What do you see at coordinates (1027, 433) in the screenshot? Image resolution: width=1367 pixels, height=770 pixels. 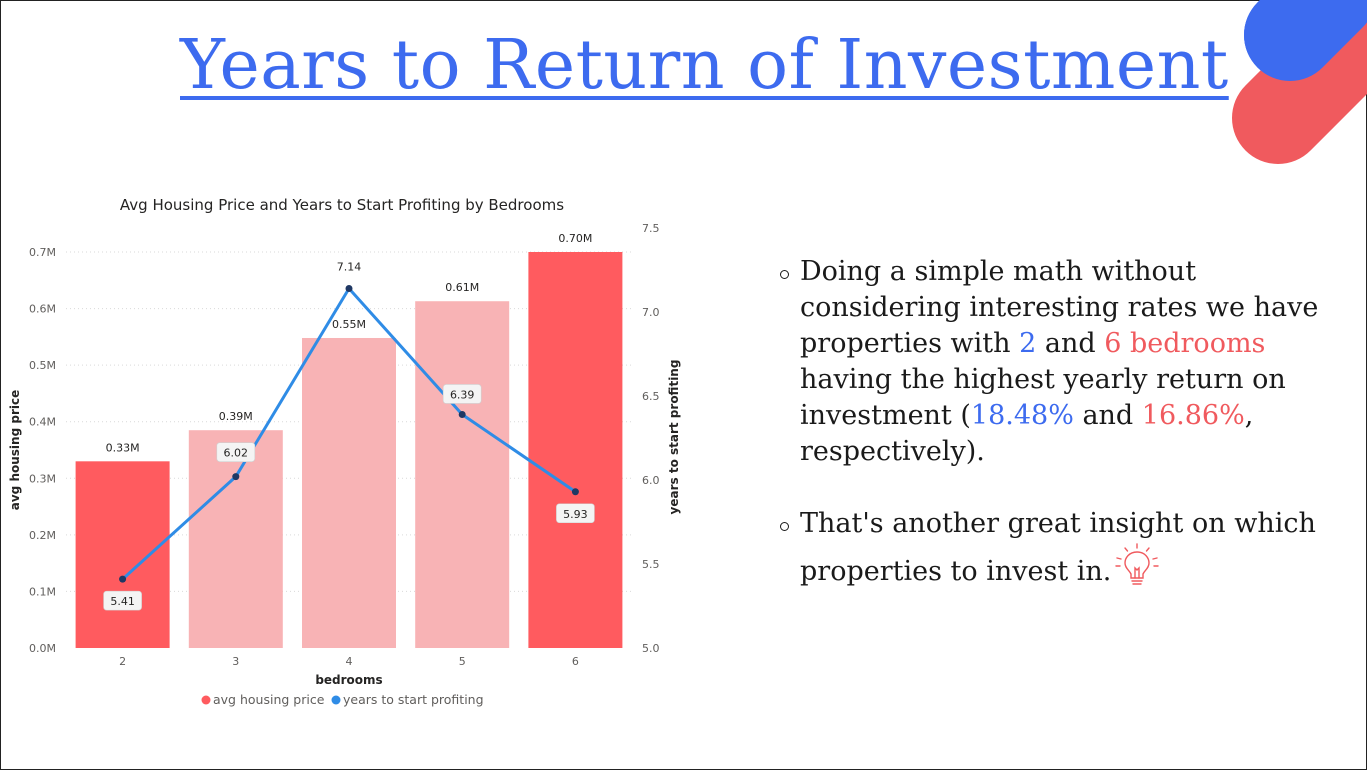 I see `bullet-text: , respectively).` at bounding box center [1027, 433].